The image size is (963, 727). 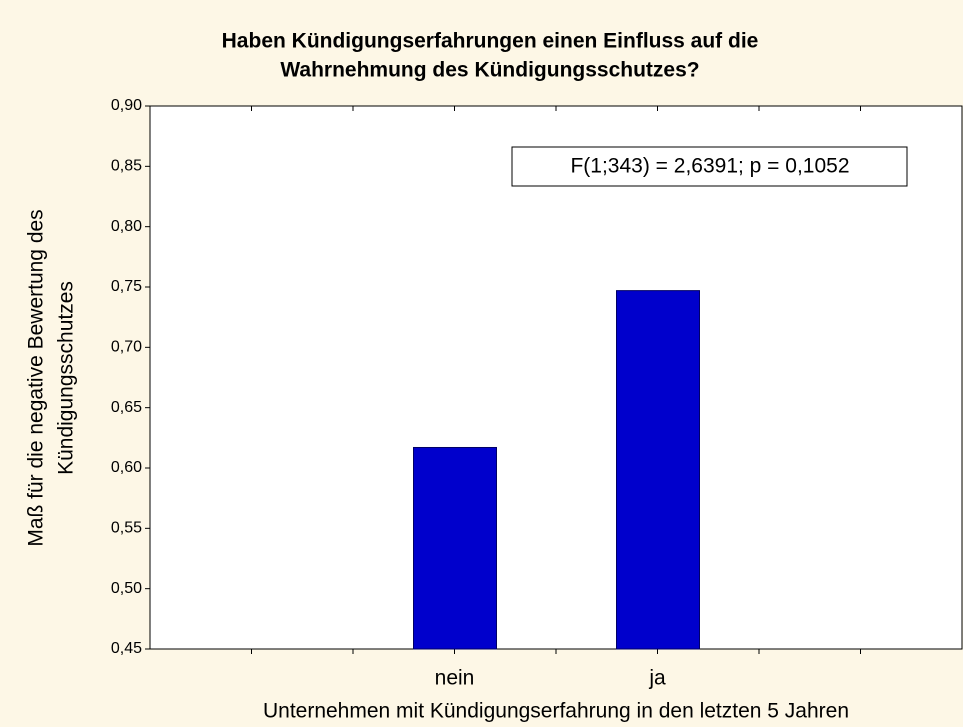 I want to click on y-tick-label: 0,65, so click(x=126, y=407).